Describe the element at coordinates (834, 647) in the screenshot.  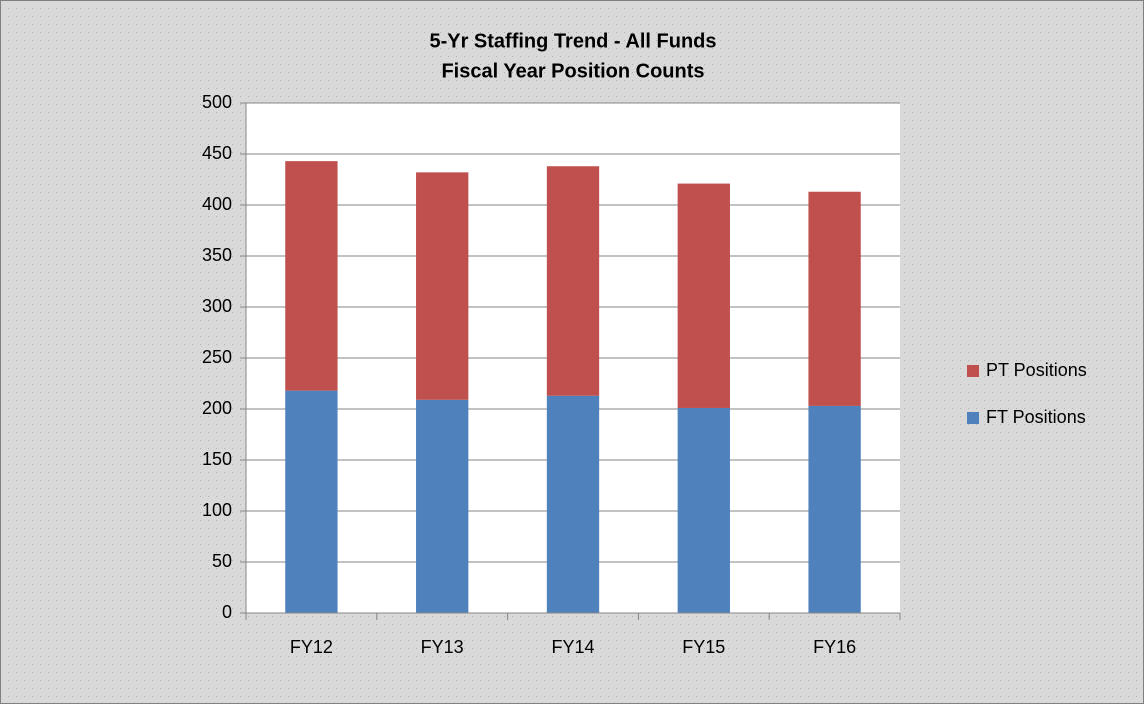
I see `x-tick-label: FY16` at that location.